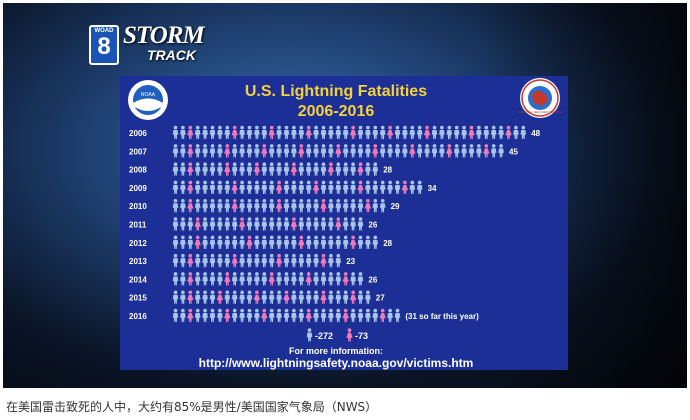  I want to click on count-label: (31 so far this year), so click(442, 316).